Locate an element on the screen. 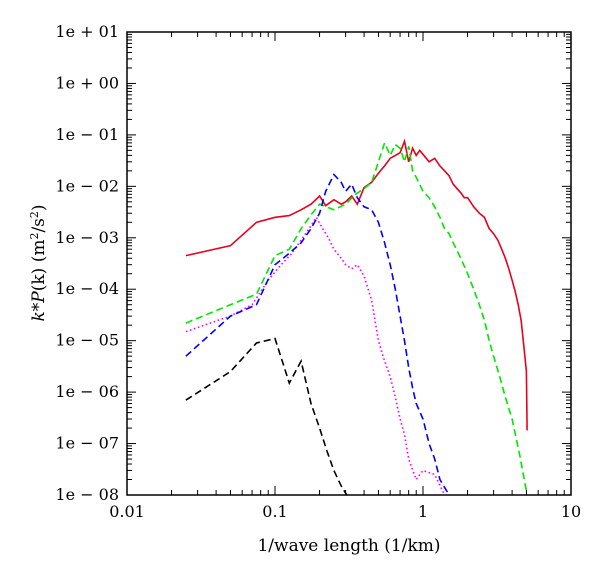  y-axis-title-sup1: 2 is located at coordinates (34, 236).